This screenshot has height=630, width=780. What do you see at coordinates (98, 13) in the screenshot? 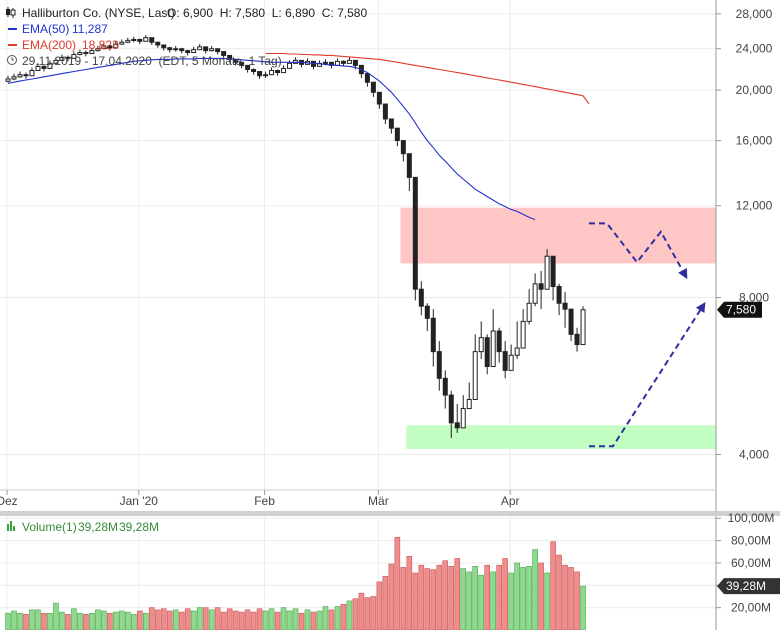
I see `instrument-title: Halliburton Co. (NYSE, Last)` at bounding box center [98, 13].